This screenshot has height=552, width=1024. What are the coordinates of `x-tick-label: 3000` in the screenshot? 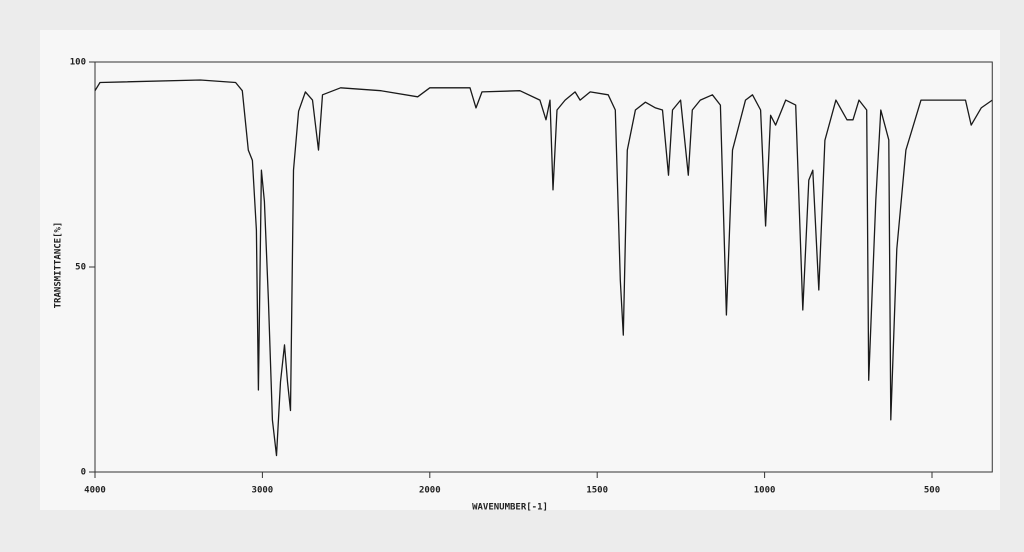 It's located at (263, 491).